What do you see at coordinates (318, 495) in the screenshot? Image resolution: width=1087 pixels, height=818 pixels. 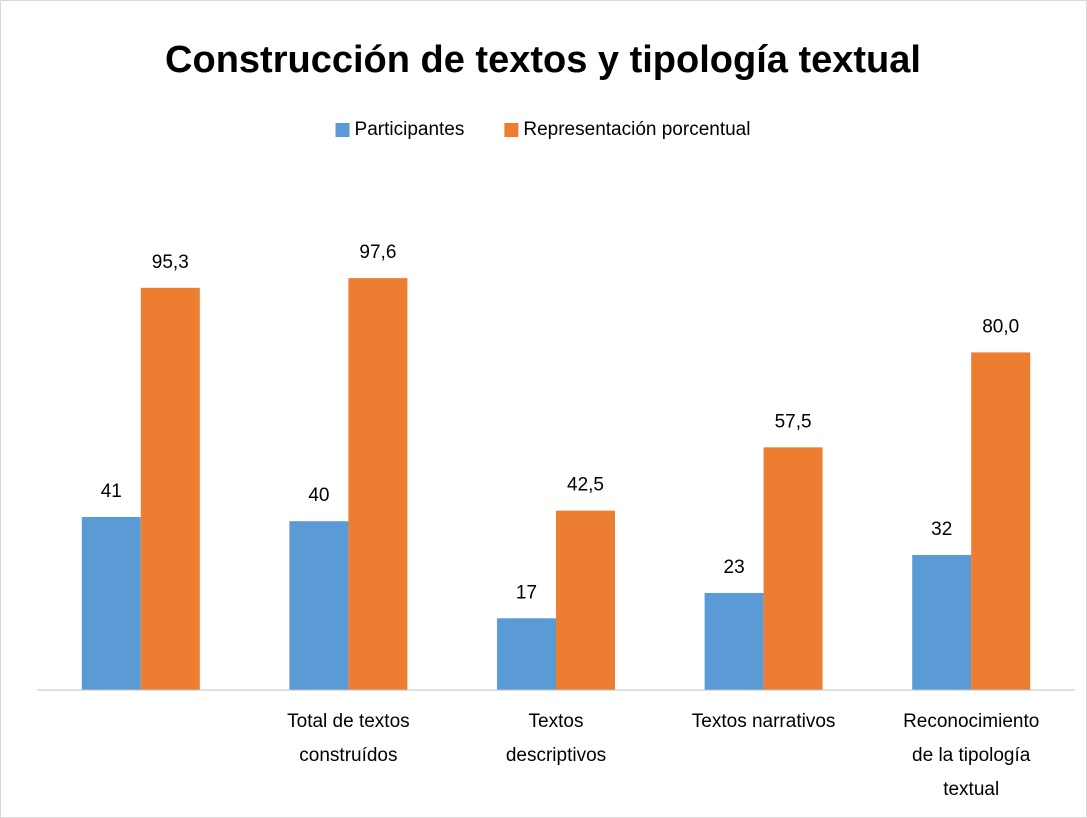 I see `data-label: 40` at bounding box center [318, 495].